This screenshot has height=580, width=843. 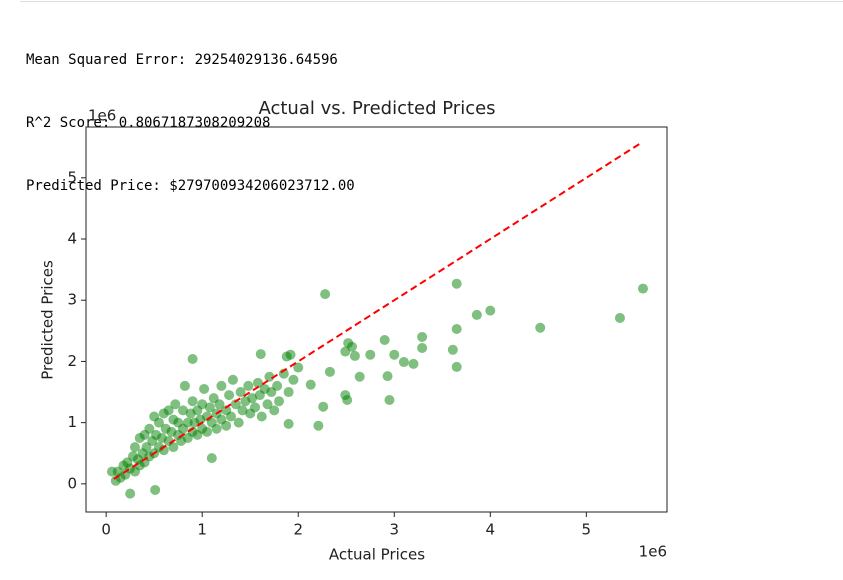 I want to click on output-line: Predicted Price: $279700934206023712.00, so click(x=190, y=186).